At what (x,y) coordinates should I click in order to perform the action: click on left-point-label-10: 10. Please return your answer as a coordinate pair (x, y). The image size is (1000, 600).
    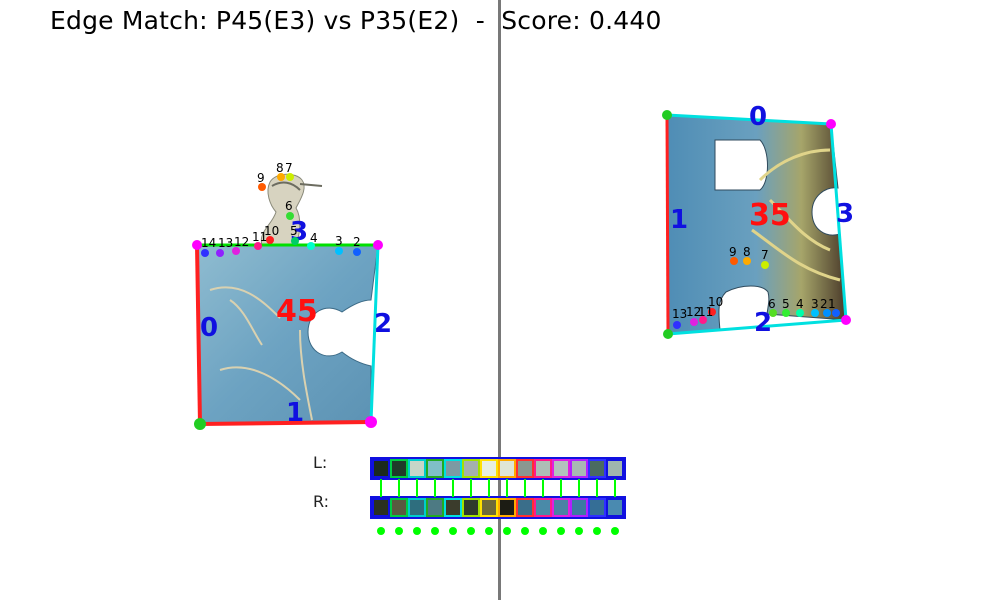
    Looking at the image, I should click on (271, 231).